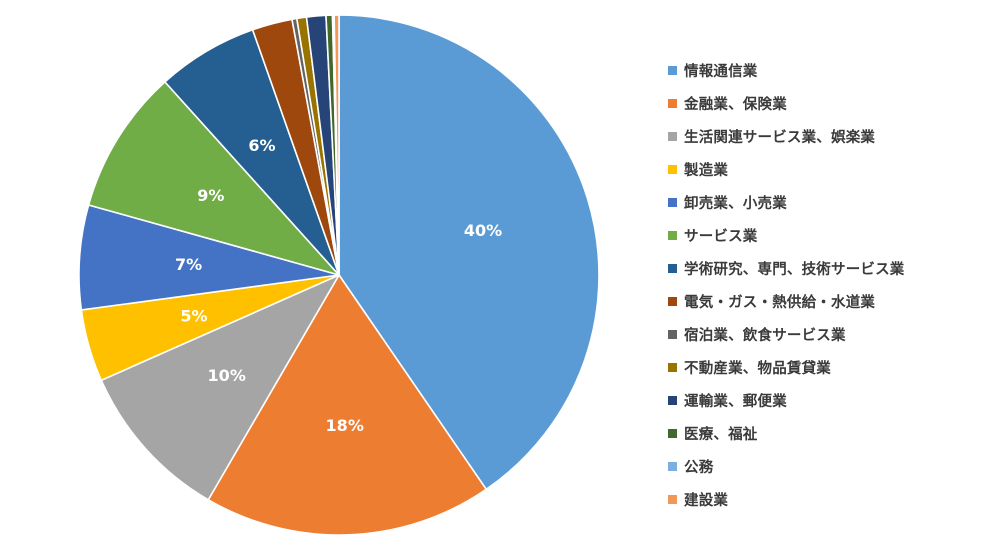  I want to click on legend-item-6: サービス業, so click(786, 235).